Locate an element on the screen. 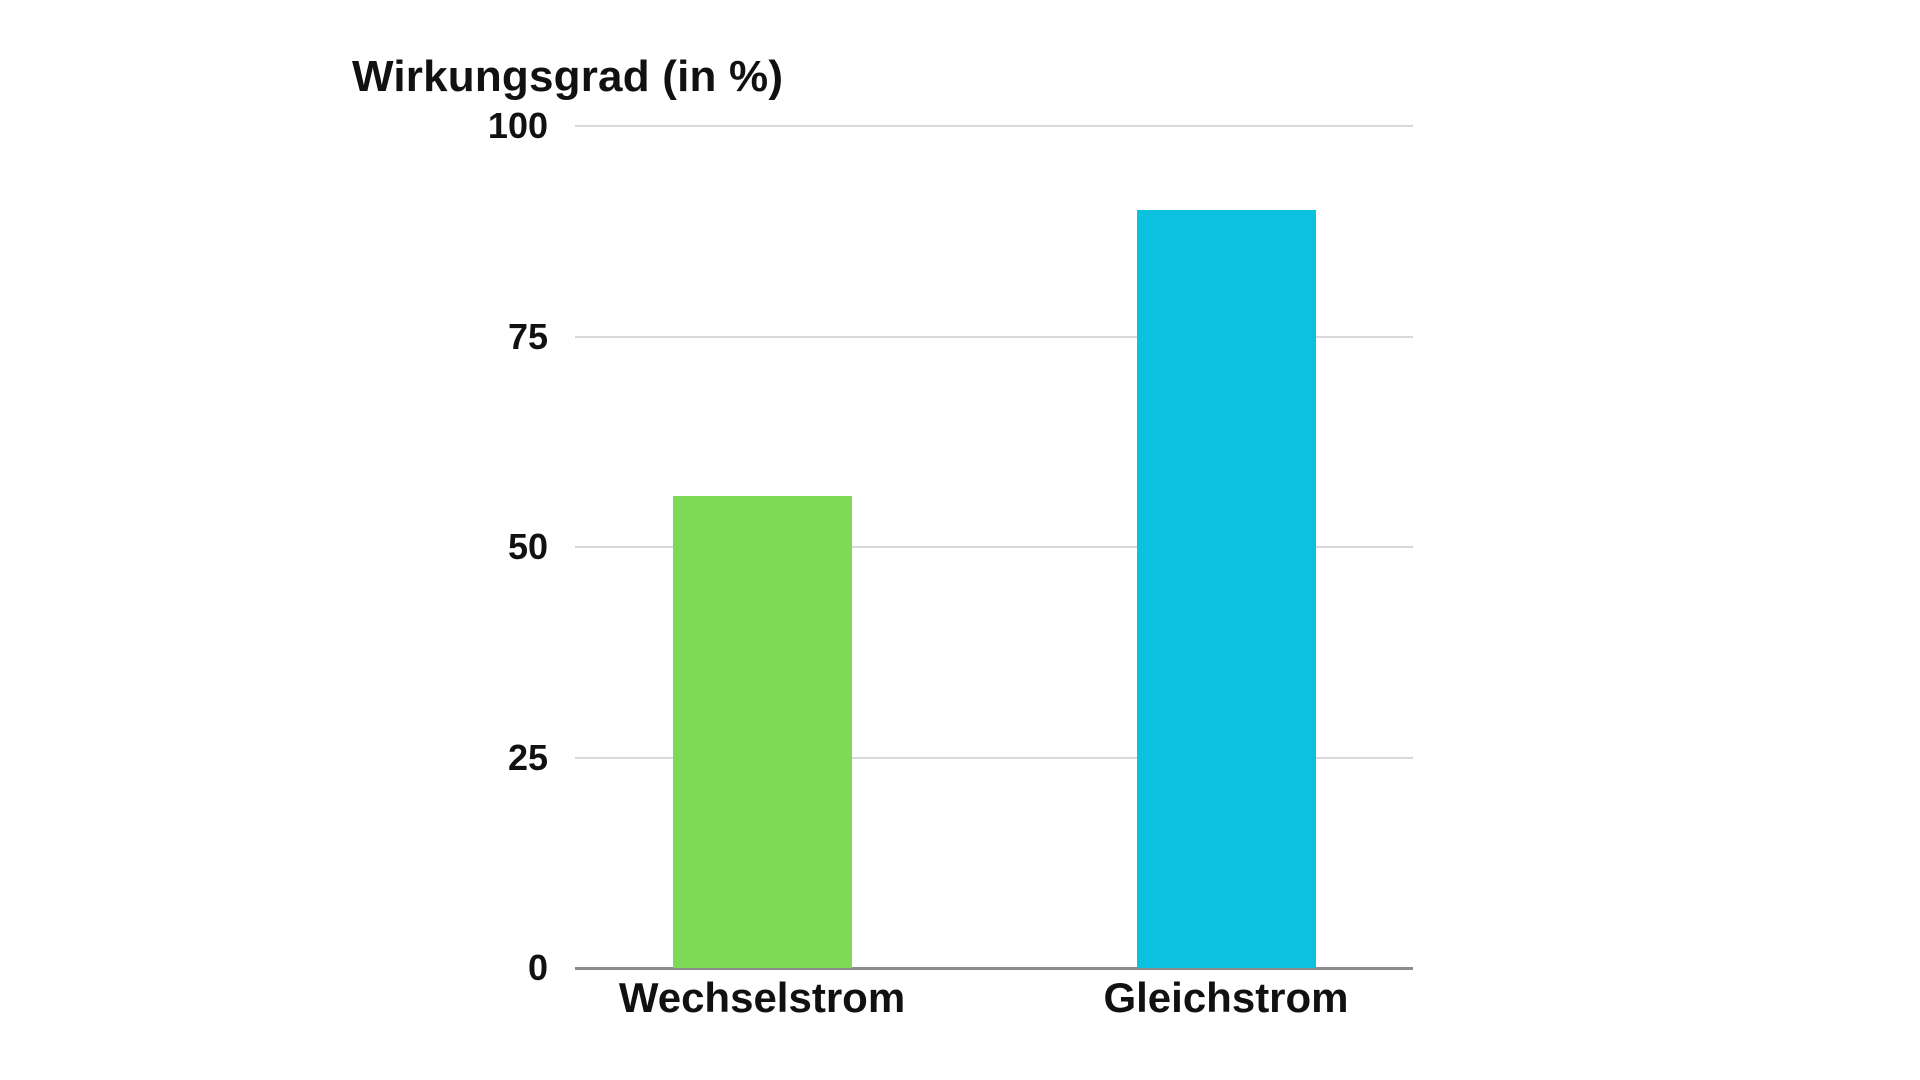  bar-gleichstrom is located at coordinates (1226, 589).